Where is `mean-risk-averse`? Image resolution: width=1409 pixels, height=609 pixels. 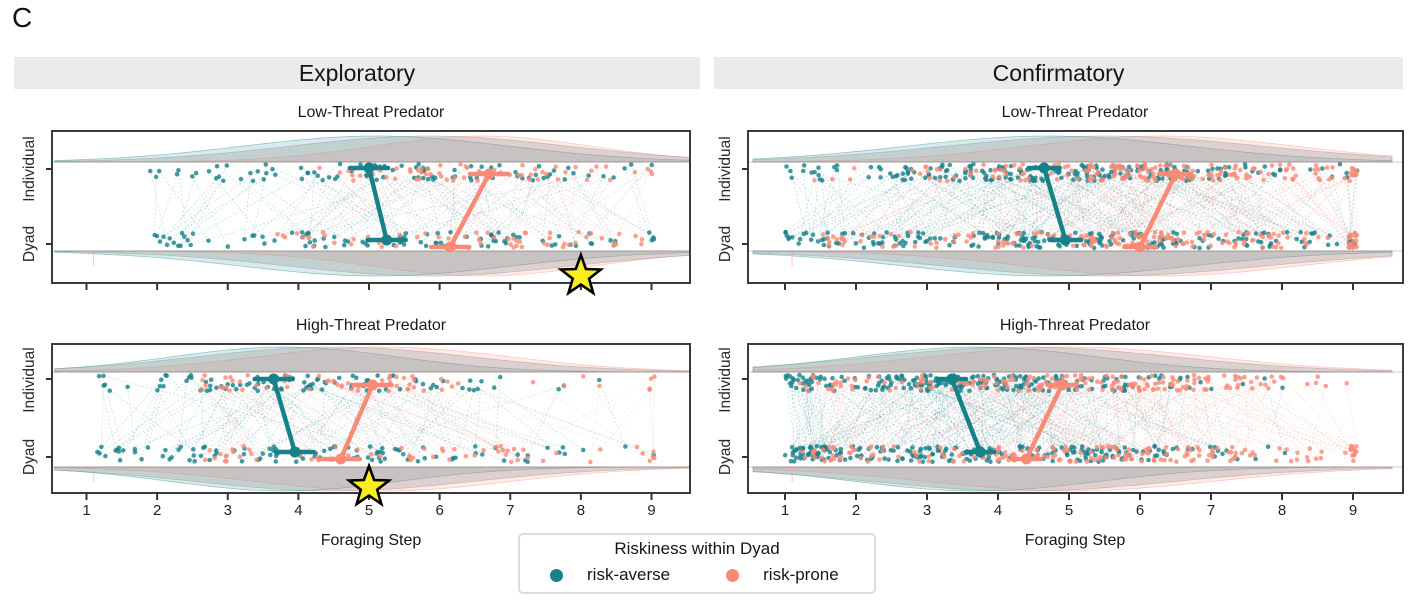 mean-risk-averse is located at coordinates (966, 415).